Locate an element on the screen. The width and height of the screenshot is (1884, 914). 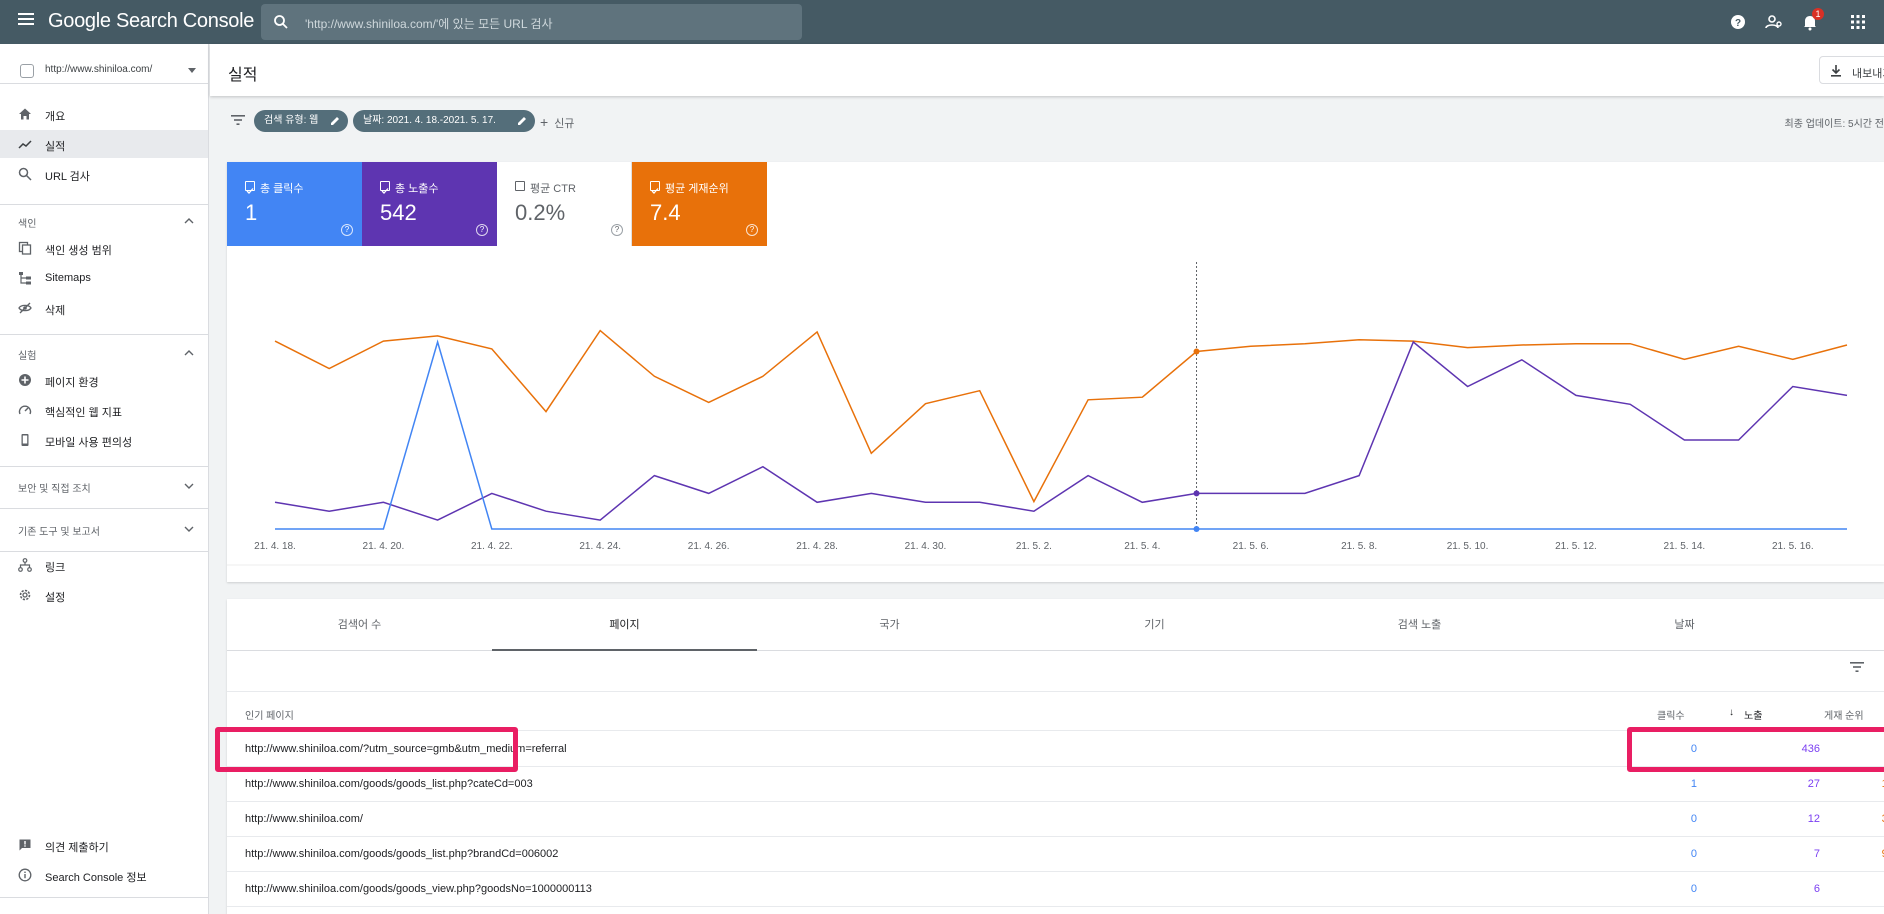
export-button: 내보내기 is located at coordinates (1851, 70).